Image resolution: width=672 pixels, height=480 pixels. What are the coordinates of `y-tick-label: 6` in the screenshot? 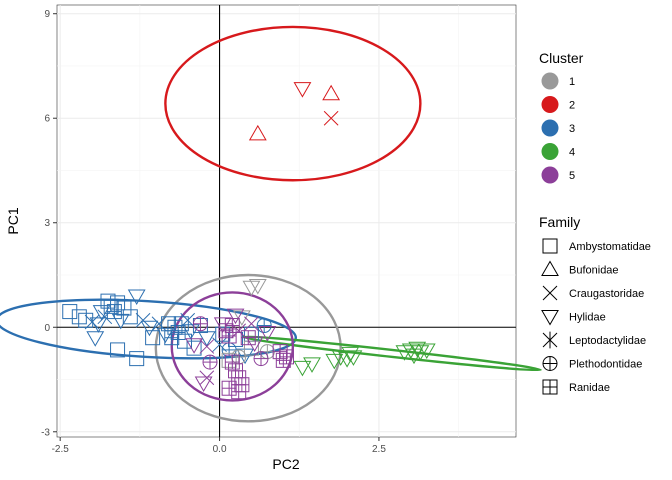 It's located at (47, 119).